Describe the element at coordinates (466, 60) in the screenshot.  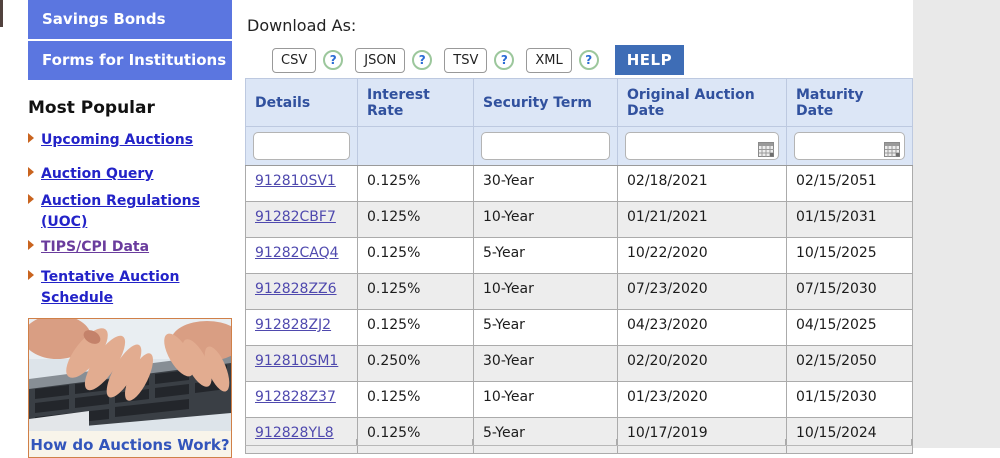
I see `tsv-button: TSV` at that location.